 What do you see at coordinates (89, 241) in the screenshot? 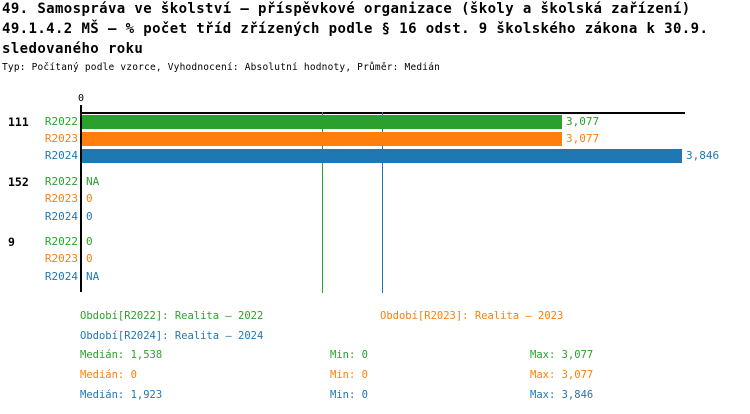
I see `bar-value-g3-r2022: 0` at bounding box center [89, 241].